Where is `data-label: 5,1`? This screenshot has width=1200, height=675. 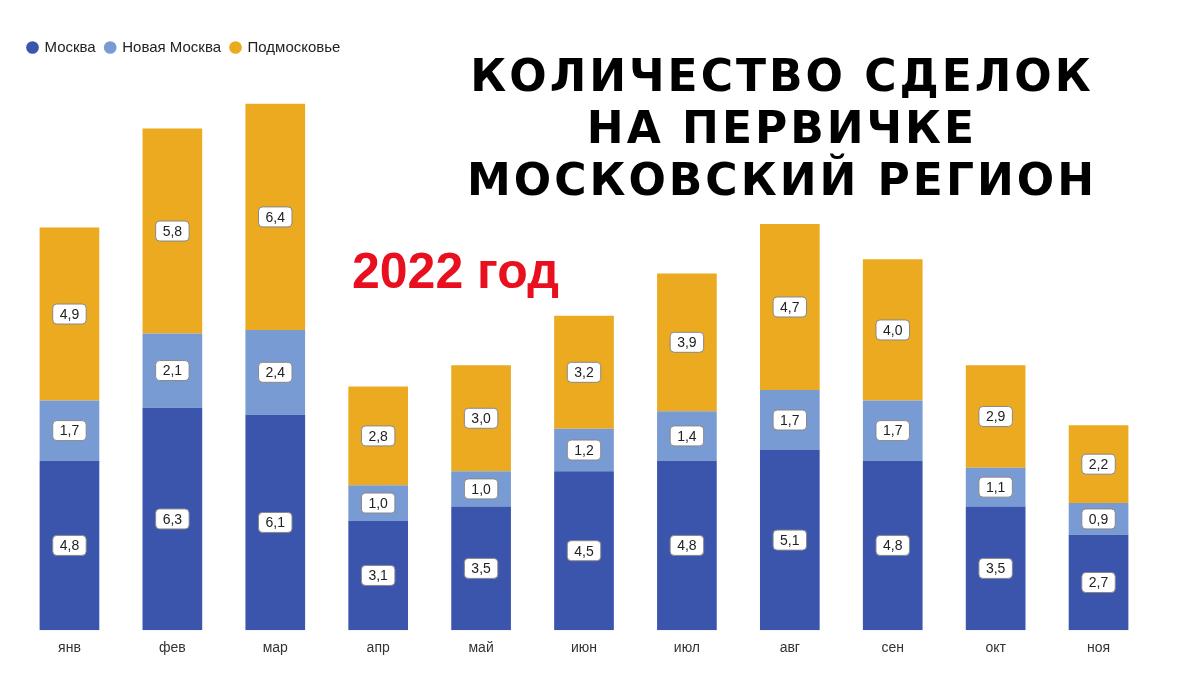
data-label: 5,1 is located at coordinates (790, 539).